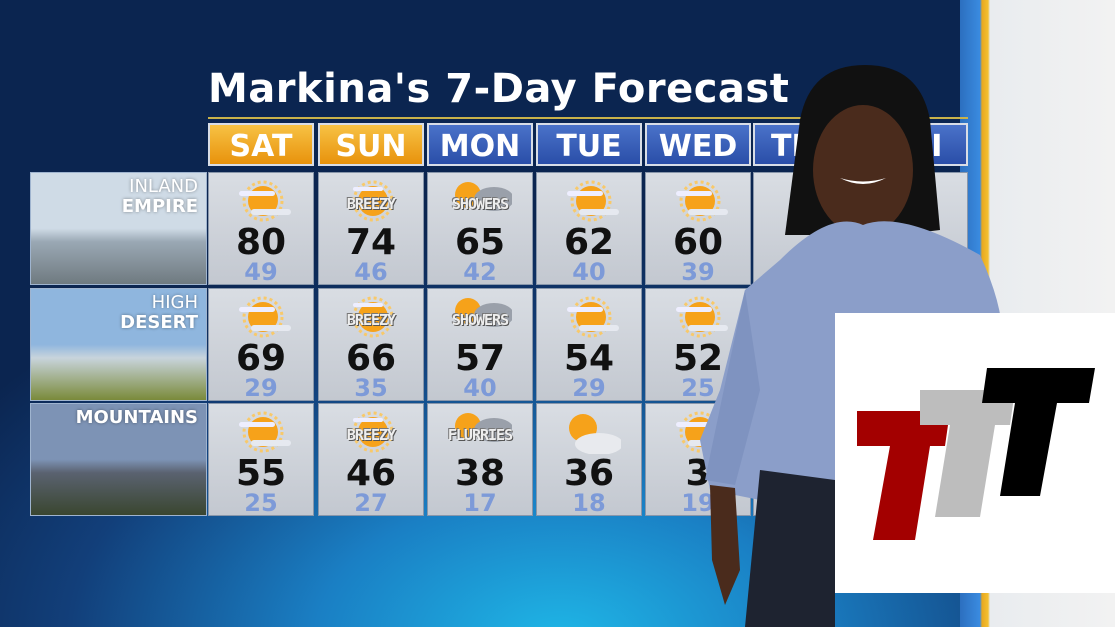 The height and width of the screenshot is (627, 1115). What do you see at coordinates (588, 118) in the screenshot?
I see `title-divider` at bounding box center [588, 118].